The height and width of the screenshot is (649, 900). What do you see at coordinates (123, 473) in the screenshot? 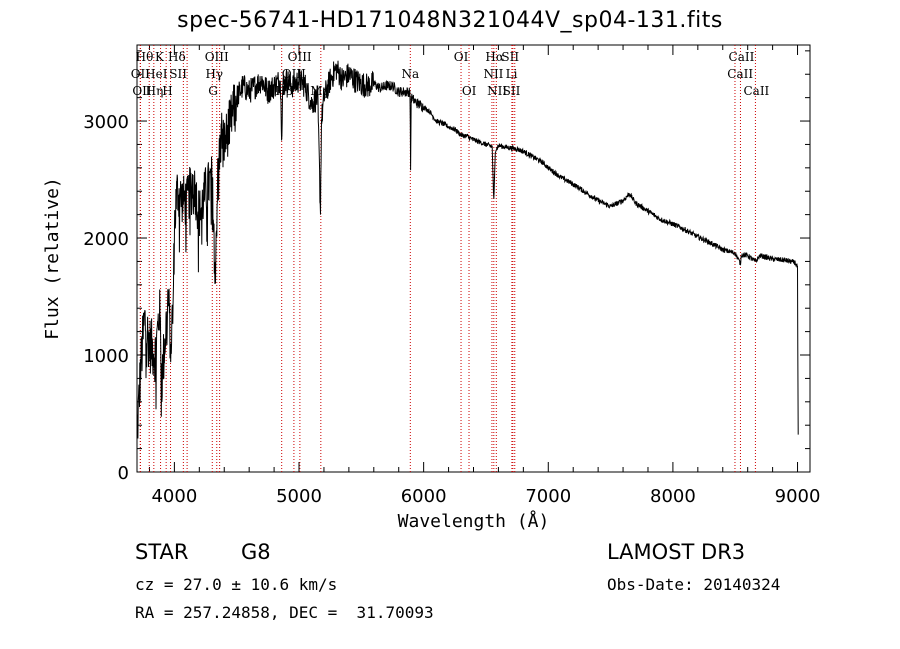
I see `y-tick-label: 0` at bounding box center [123, 473].